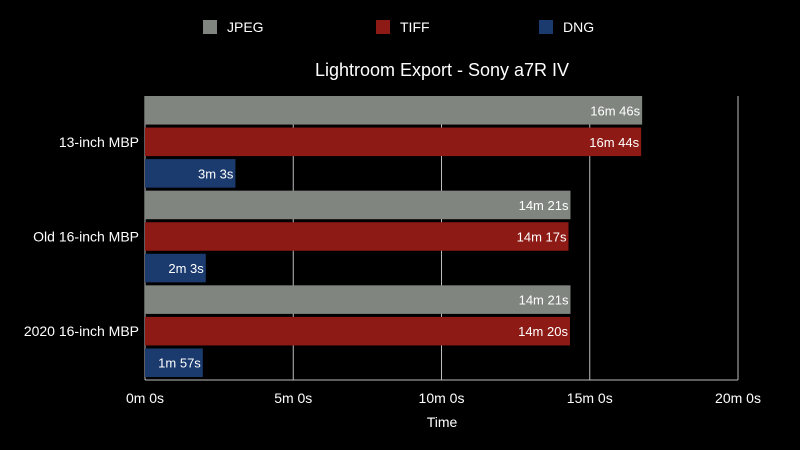 The width and height of the screenshot is (800, 450). I want to click on data-label: 2m 3s, so click(186, 268).